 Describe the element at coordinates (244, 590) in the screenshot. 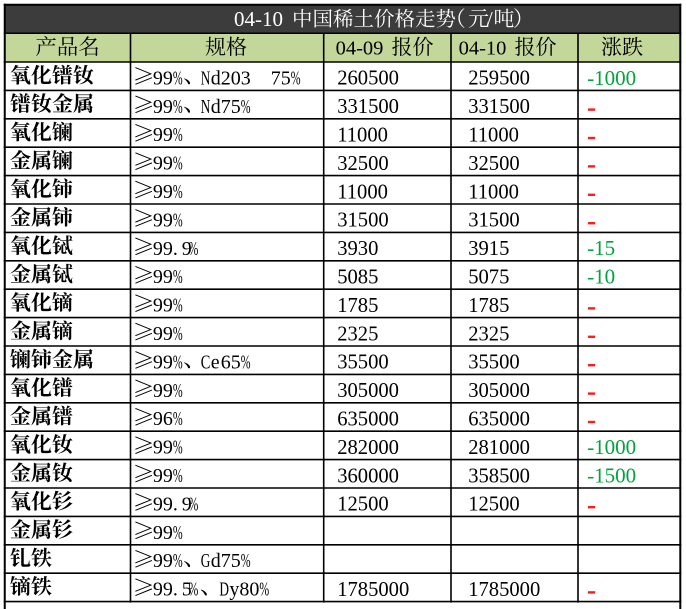

I see `svg-text: y80` at that location.